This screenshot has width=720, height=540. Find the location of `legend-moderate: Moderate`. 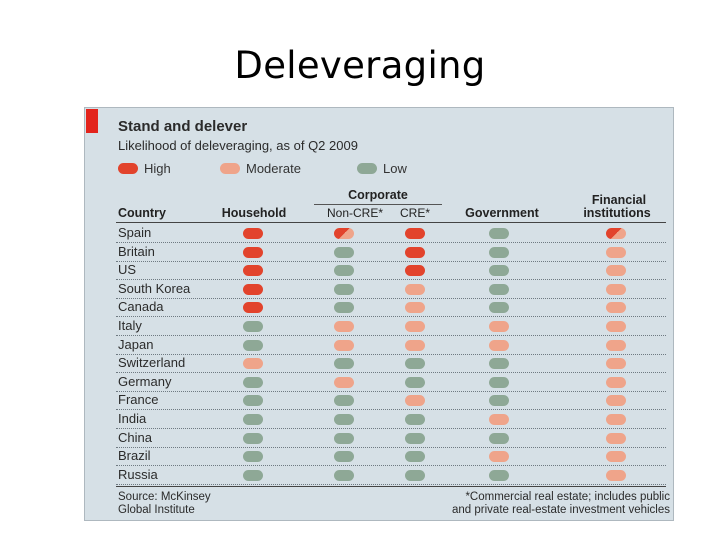

legend-moderate: Moderate is located at coordinates (260, 168).